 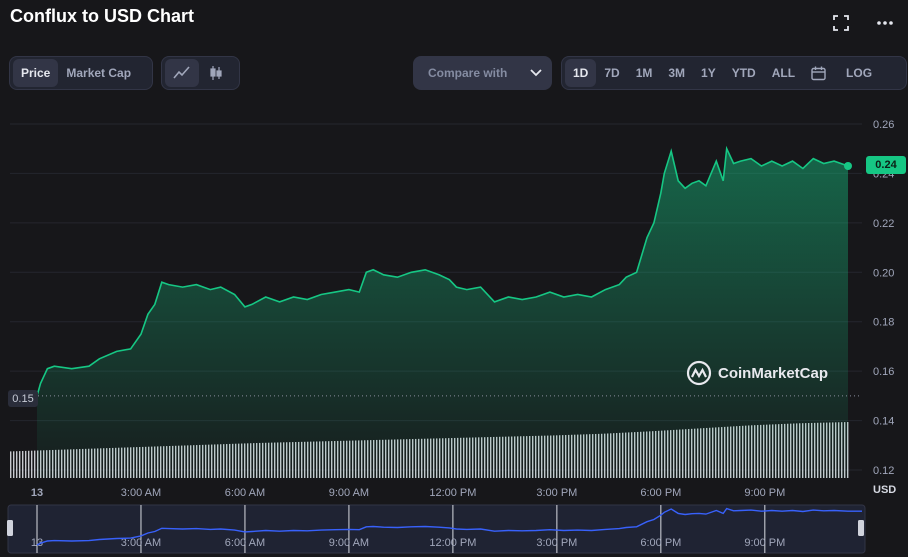 I want to click on y-tick-label: 0.14, so click(x=883, y=422).